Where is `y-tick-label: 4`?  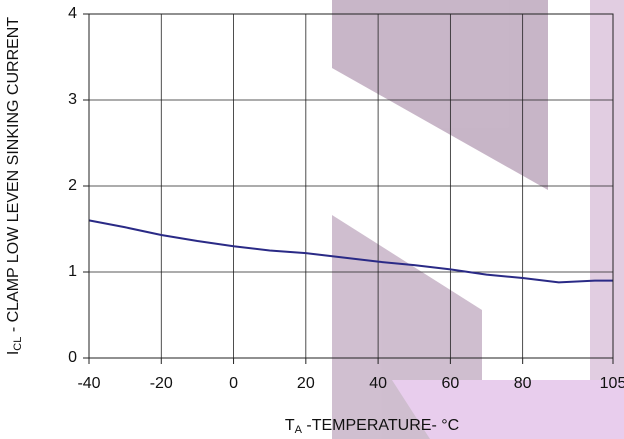
y-tick-label: 4 is located at coordinates (72, 13).